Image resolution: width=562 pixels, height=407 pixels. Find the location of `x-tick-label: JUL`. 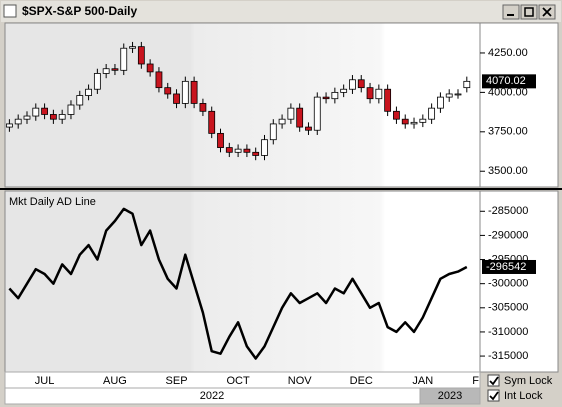

x-tick-label: JUL is located at coordinates (45, 381).